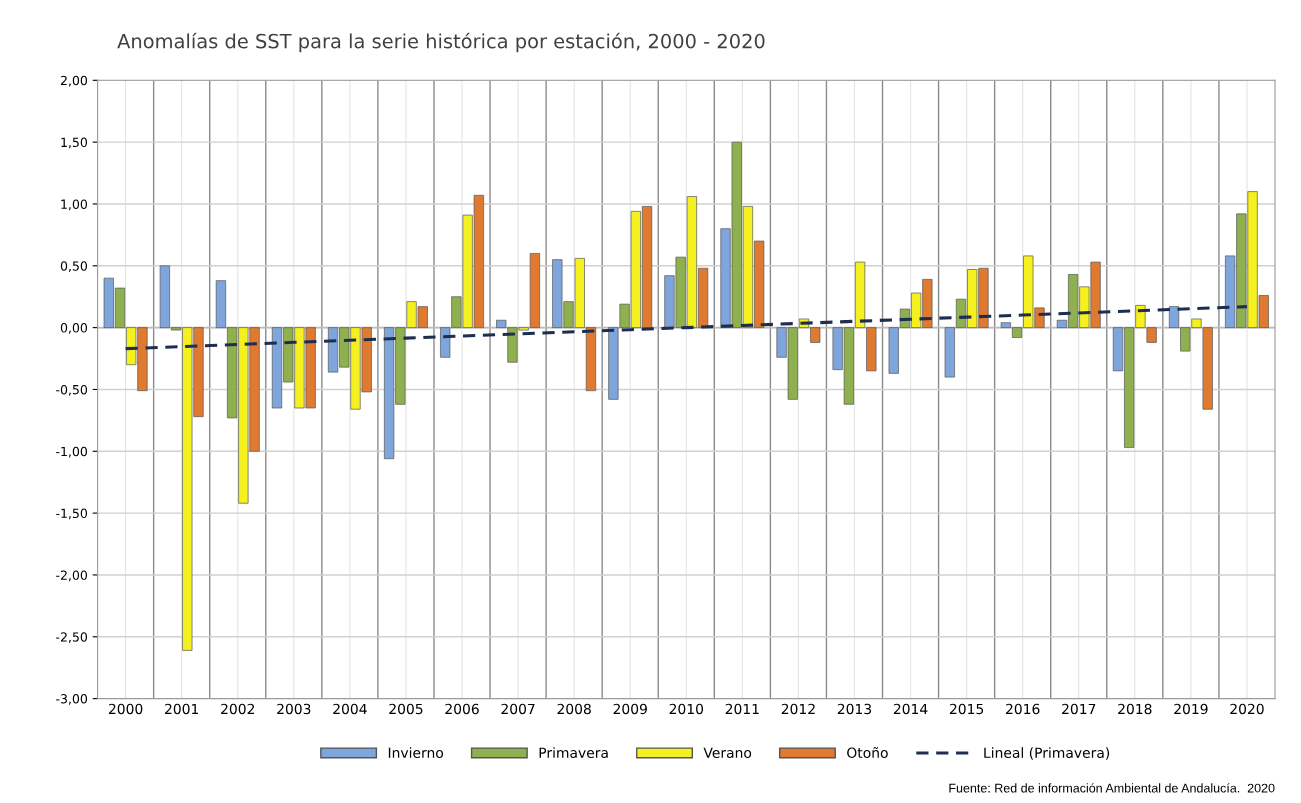 This screenshot has width=1301, height=803. What do you see at coordinates (182, 709) in the screenshot?
I see `x-tick-label: 2001` at bounding box center [182, 709].